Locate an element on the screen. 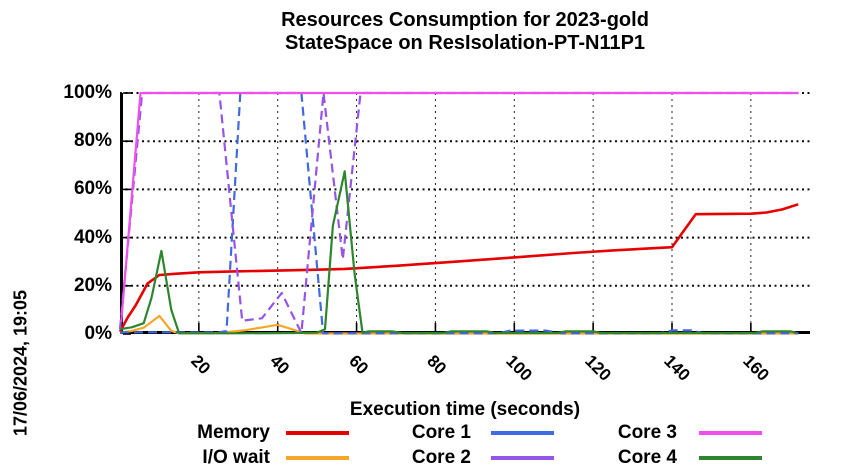 This screenshot has width=850, height=475. legend-label-core-2: Core 2 is located at coordinates (441, 457).